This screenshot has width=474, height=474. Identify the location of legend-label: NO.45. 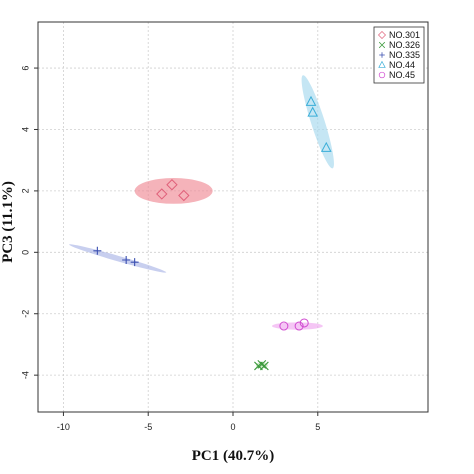
(402, 75).